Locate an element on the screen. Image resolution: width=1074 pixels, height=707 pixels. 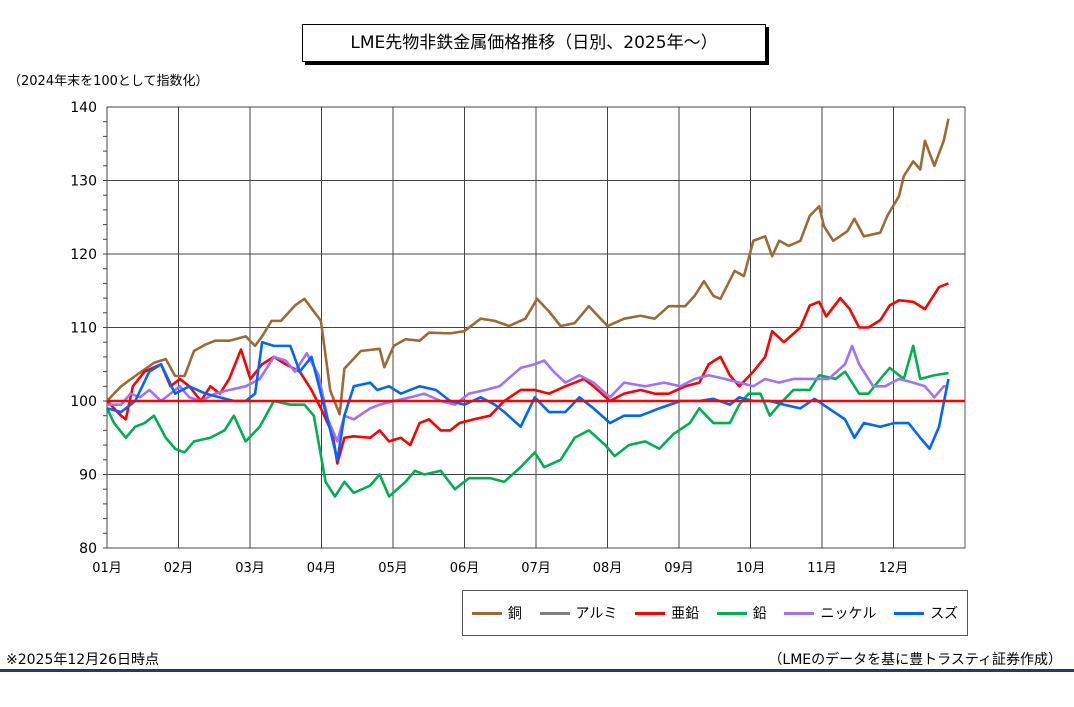
series-line is located at coordinates (528, 393).